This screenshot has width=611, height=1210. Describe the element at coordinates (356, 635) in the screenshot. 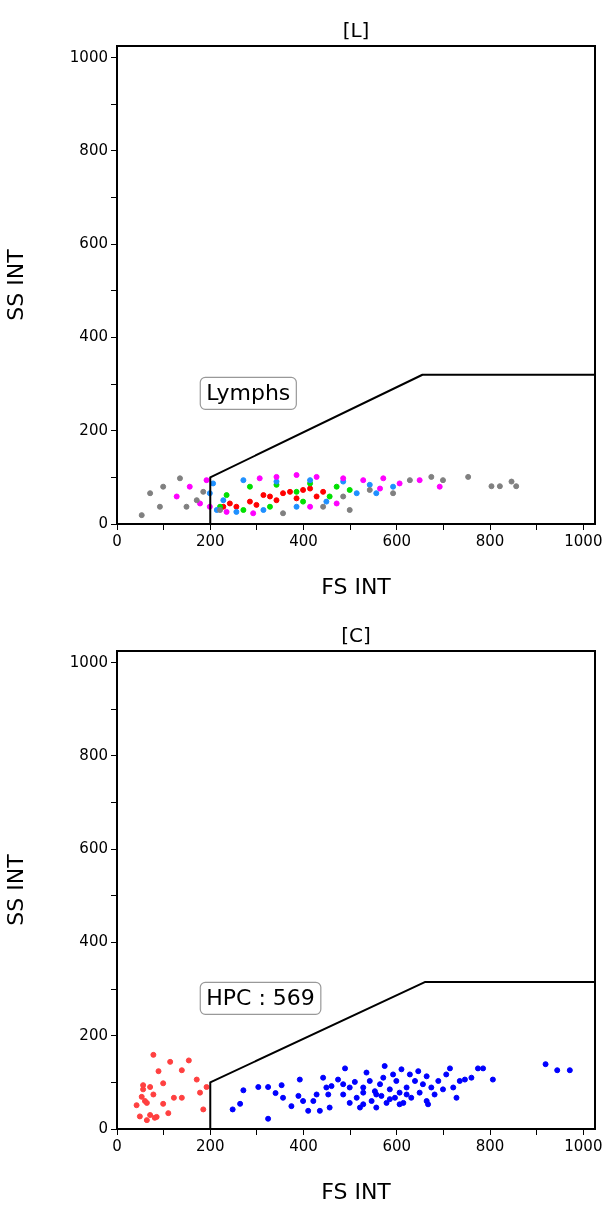

I see `chart-title: [C]` at that location.